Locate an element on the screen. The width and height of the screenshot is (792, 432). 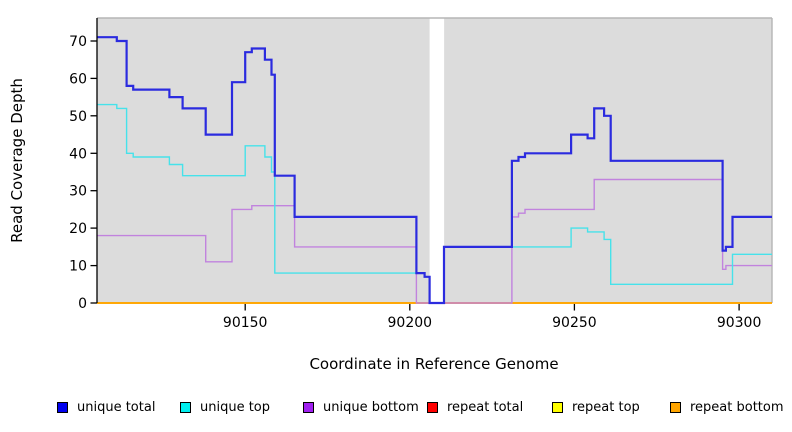
legend-swatch-unique-total is located at coordinates (62, 407).